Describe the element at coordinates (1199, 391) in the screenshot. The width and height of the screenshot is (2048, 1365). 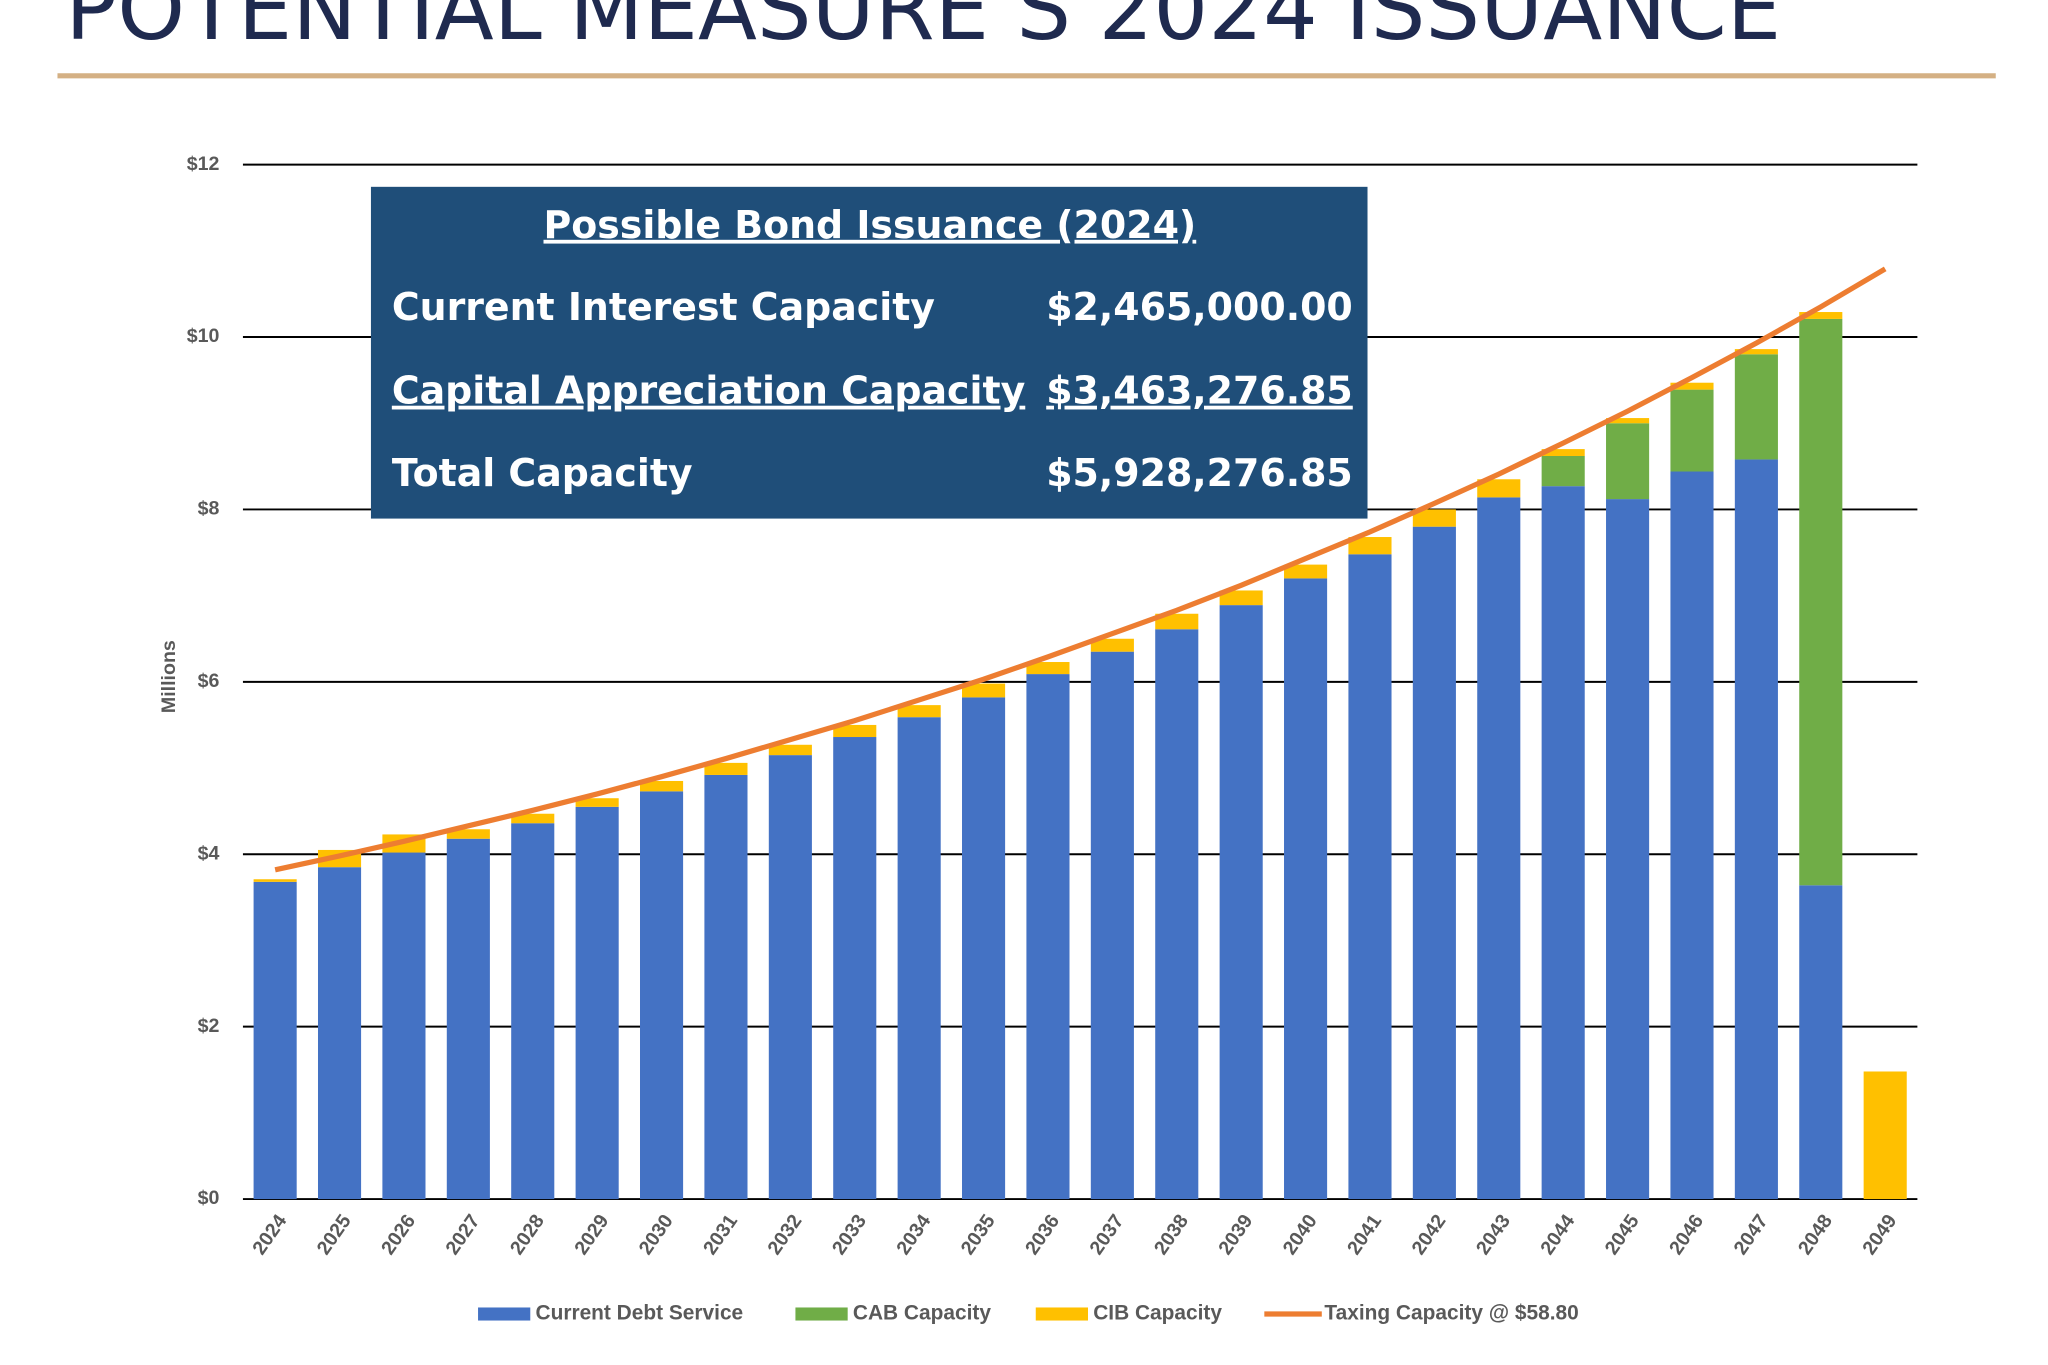
I see `info-value: $3,463,276.85` at that location.